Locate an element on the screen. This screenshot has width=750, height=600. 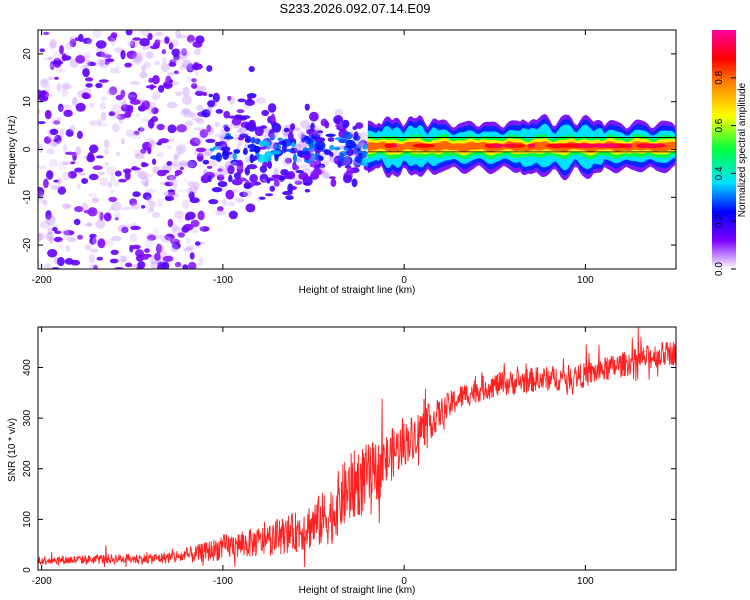
x-tick-label: -200 is located at coordinates (42, 280).